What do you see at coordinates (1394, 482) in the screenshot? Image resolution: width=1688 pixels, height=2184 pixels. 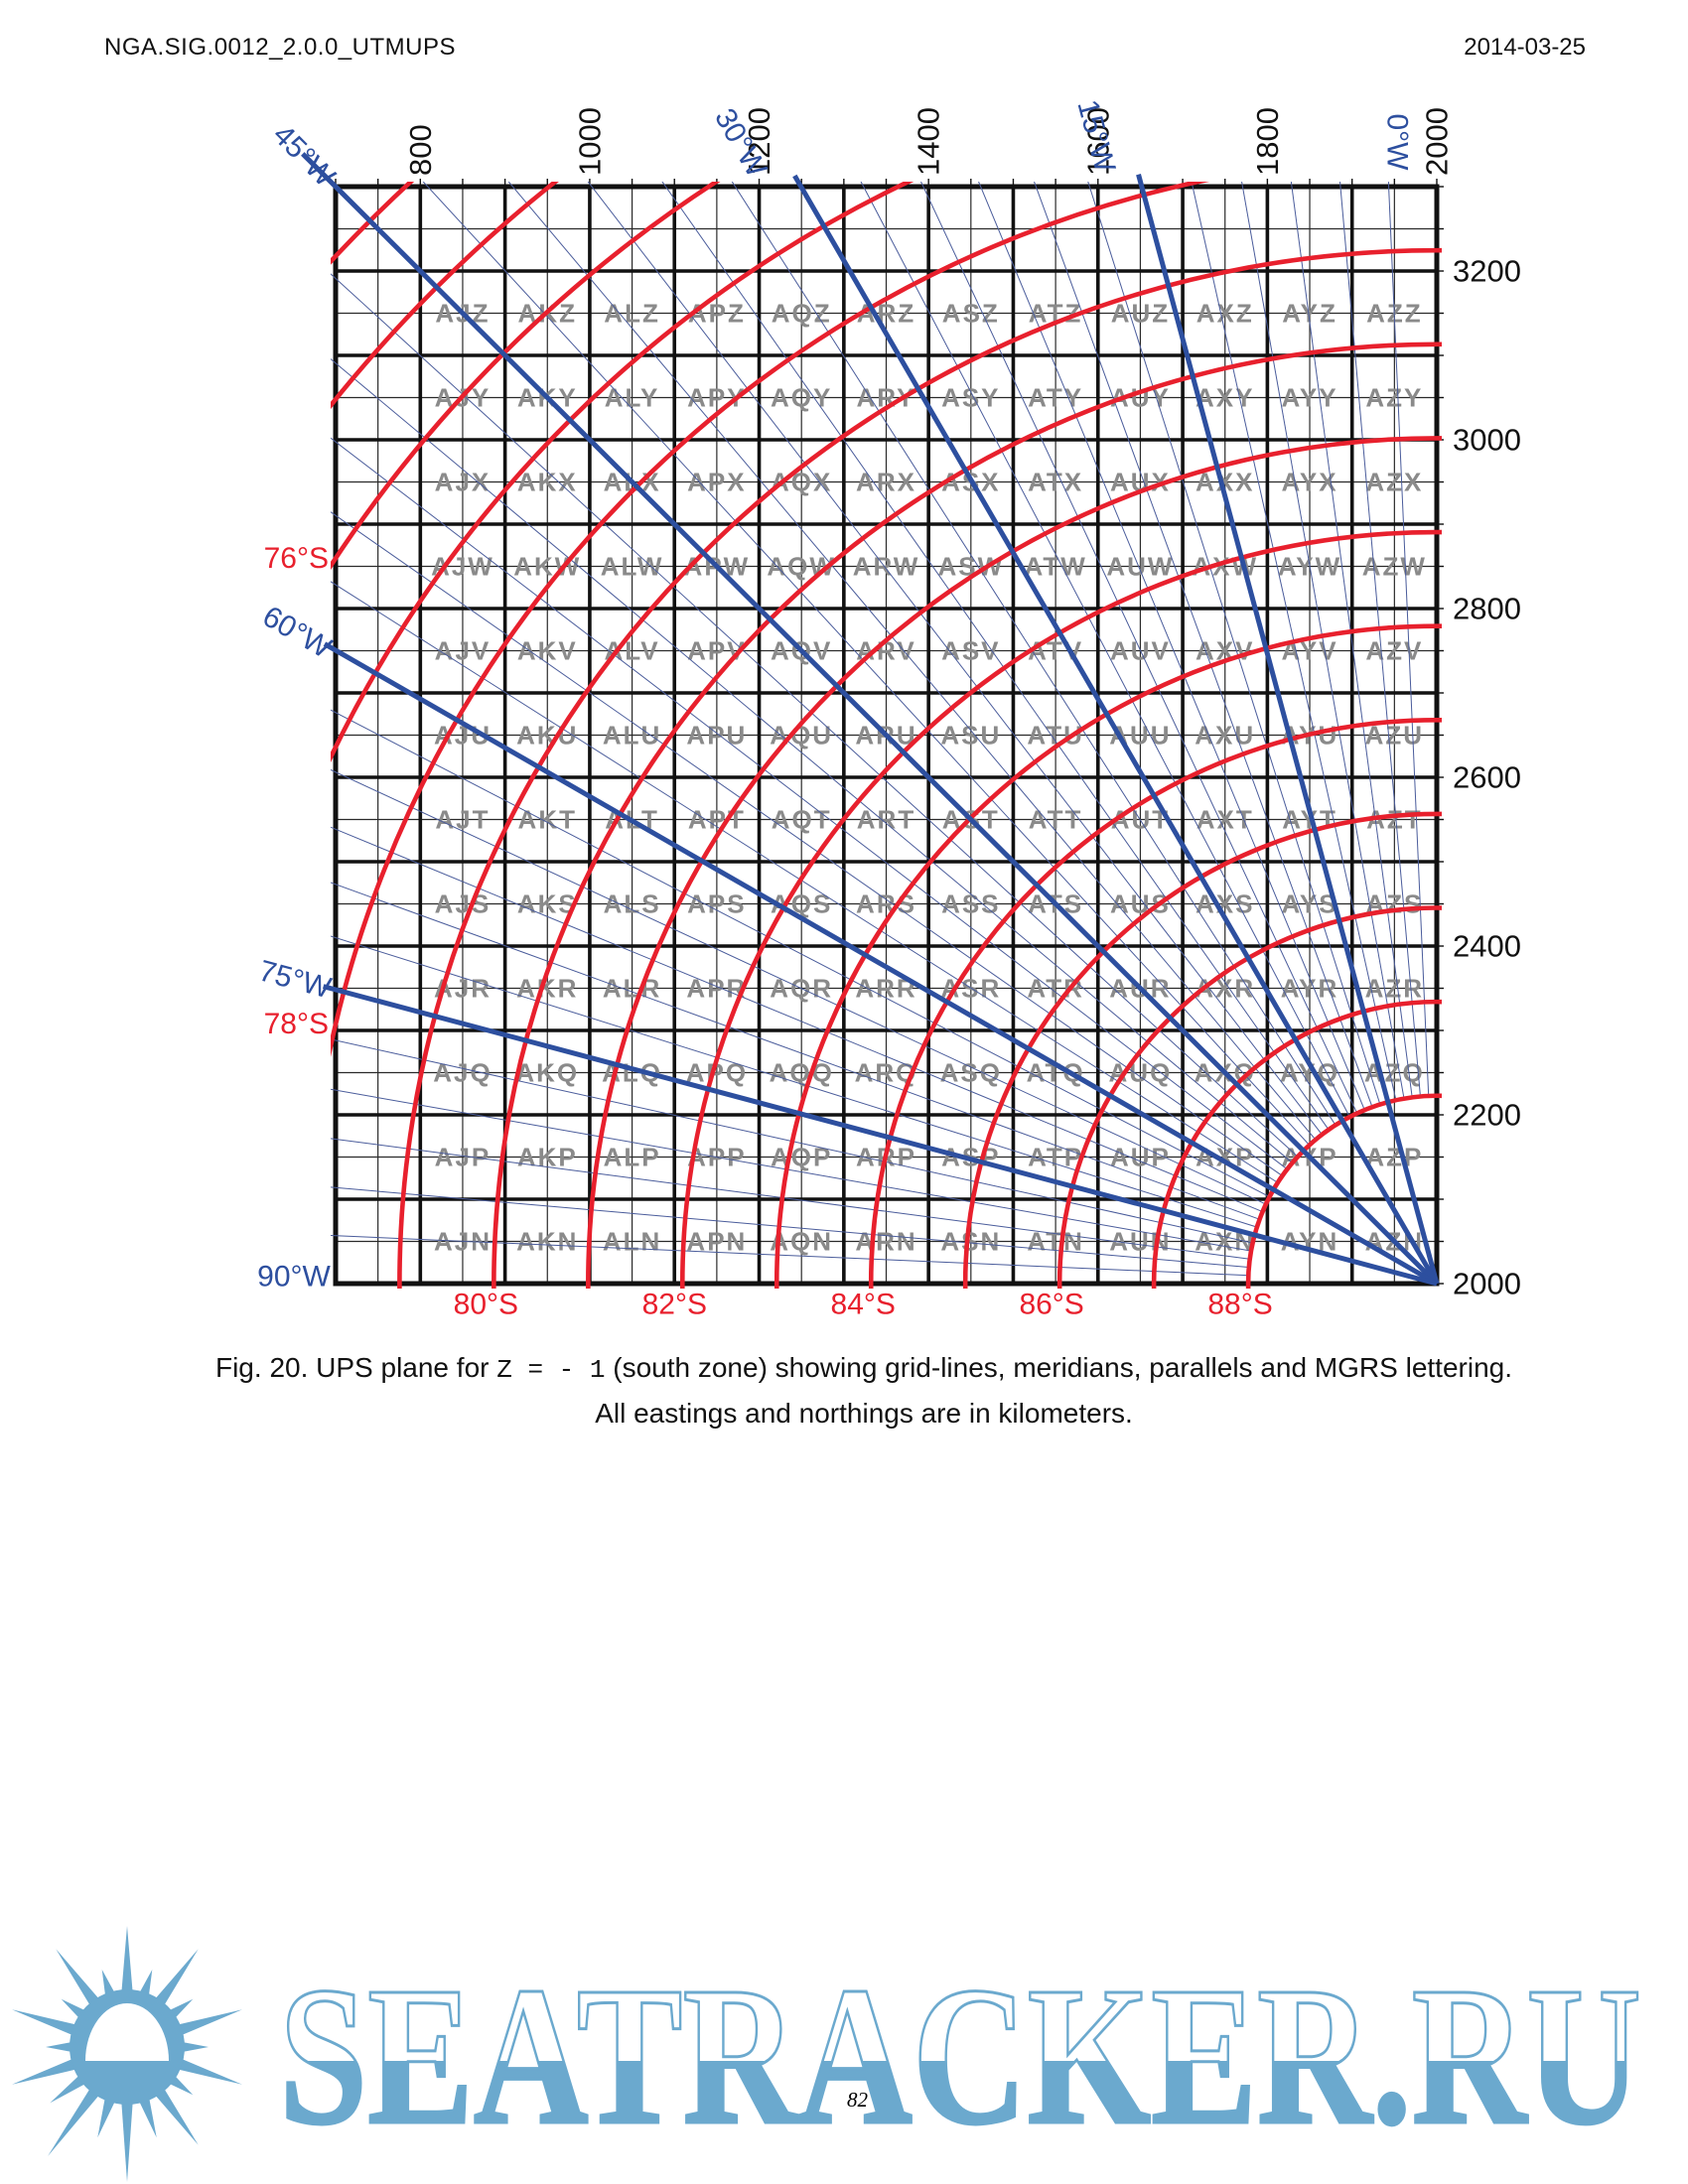 I see `mgrs-cell-label: AZX` at bounding box center [1394, 482].